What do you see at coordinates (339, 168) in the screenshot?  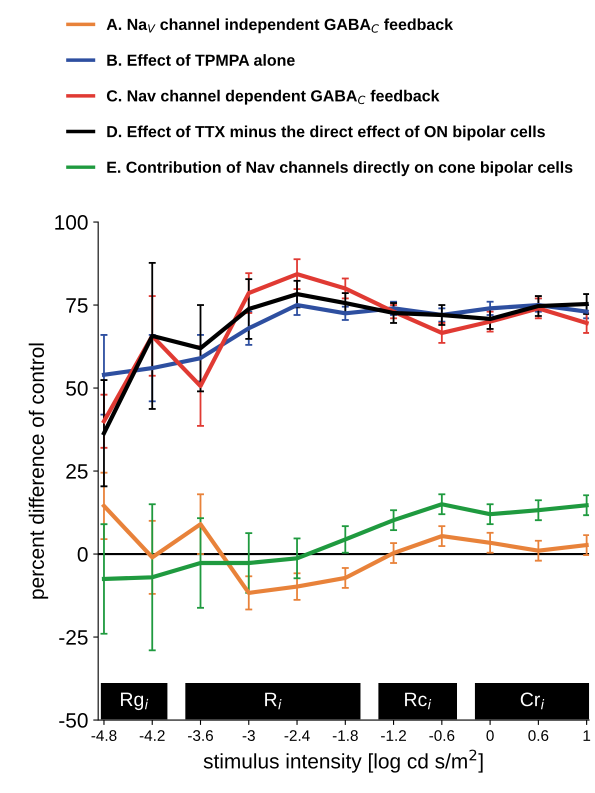 I see `legend-label: E. Contribution of Nav channels directly on cone bipolar cells` at bounding box center [339, 168].